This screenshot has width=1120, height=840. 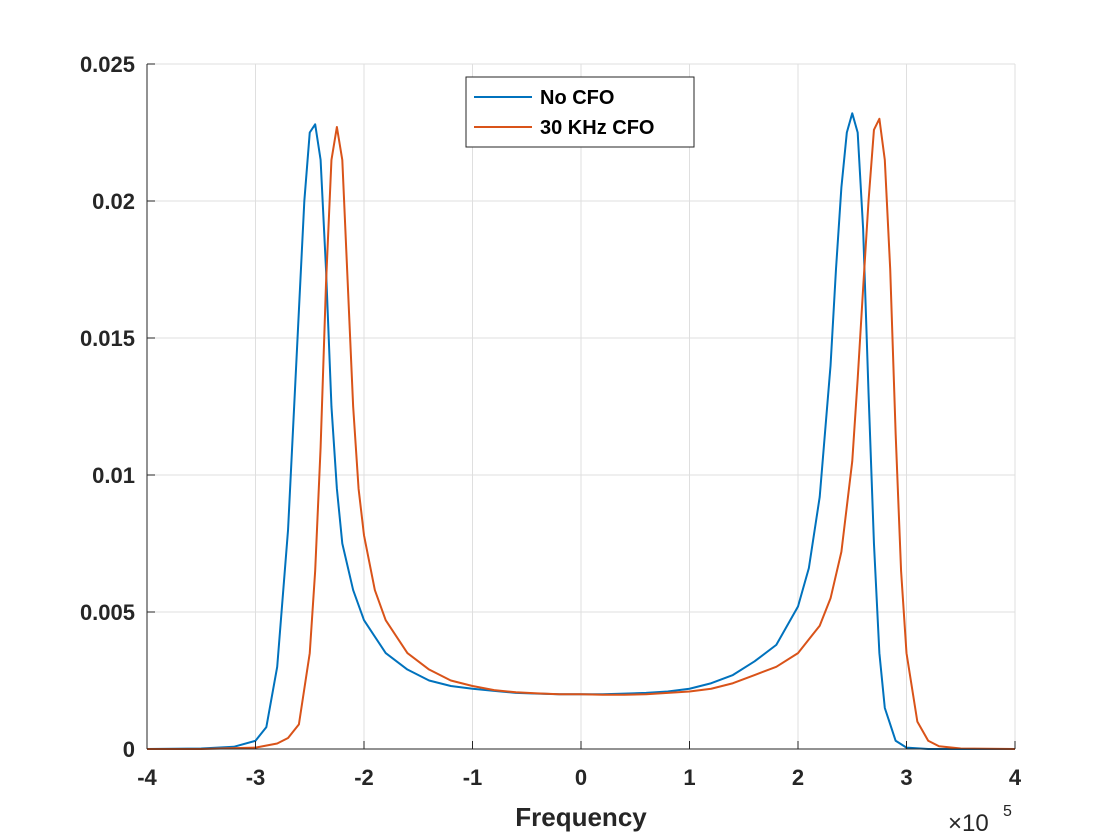 What do you see at coordinates (906, 777) in the screenshot?
I see `x-tick-label: 3` at bounding box center [906, 777].